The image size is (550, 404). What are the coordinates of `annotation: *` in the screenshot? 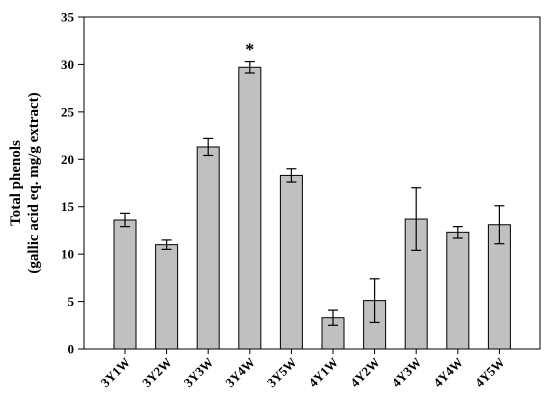 It's located at (249, 50).